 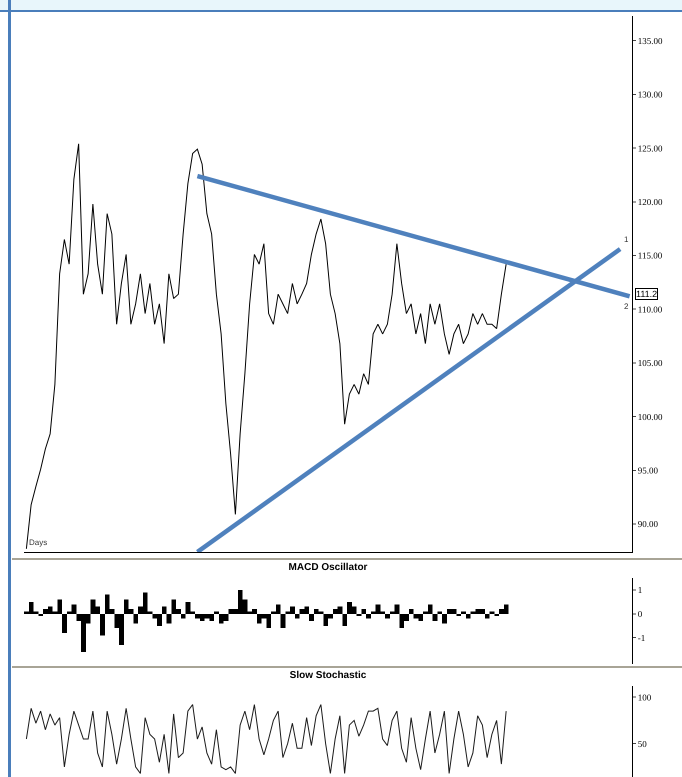 I want to click on y-tick-label: 135.00, so click(x=651, y=41).